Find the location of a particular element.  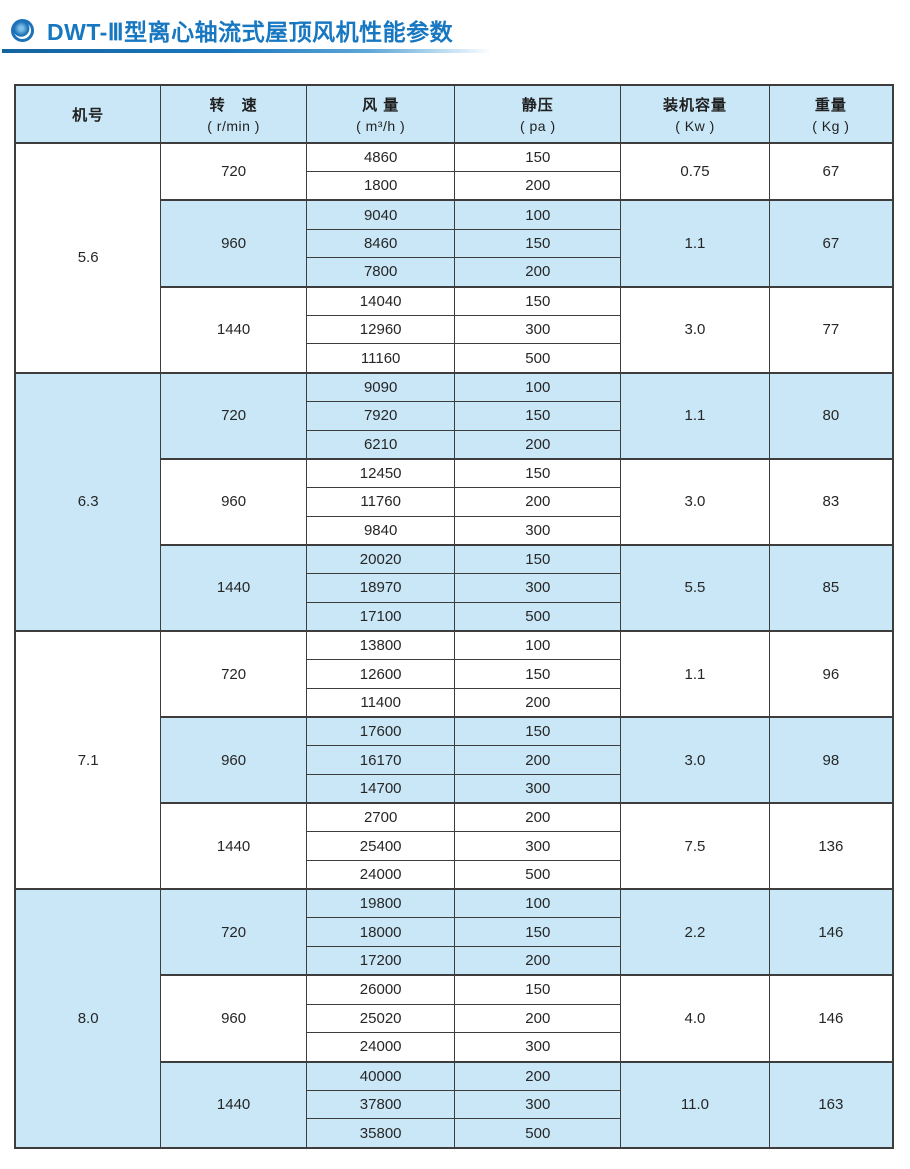

table-row: 960 17600 150 3.0 98 is located at coordinates (454, 760).